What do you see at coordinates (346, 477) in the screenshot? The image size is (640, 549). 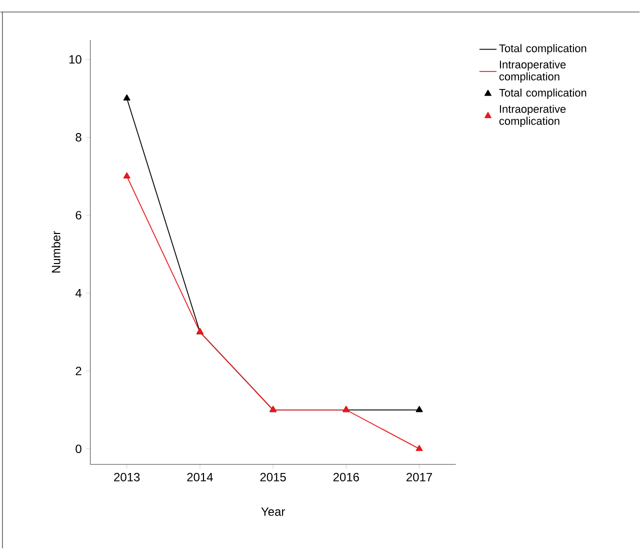 I see `x-tick-label: 2016` at bounding box center [346, 477].